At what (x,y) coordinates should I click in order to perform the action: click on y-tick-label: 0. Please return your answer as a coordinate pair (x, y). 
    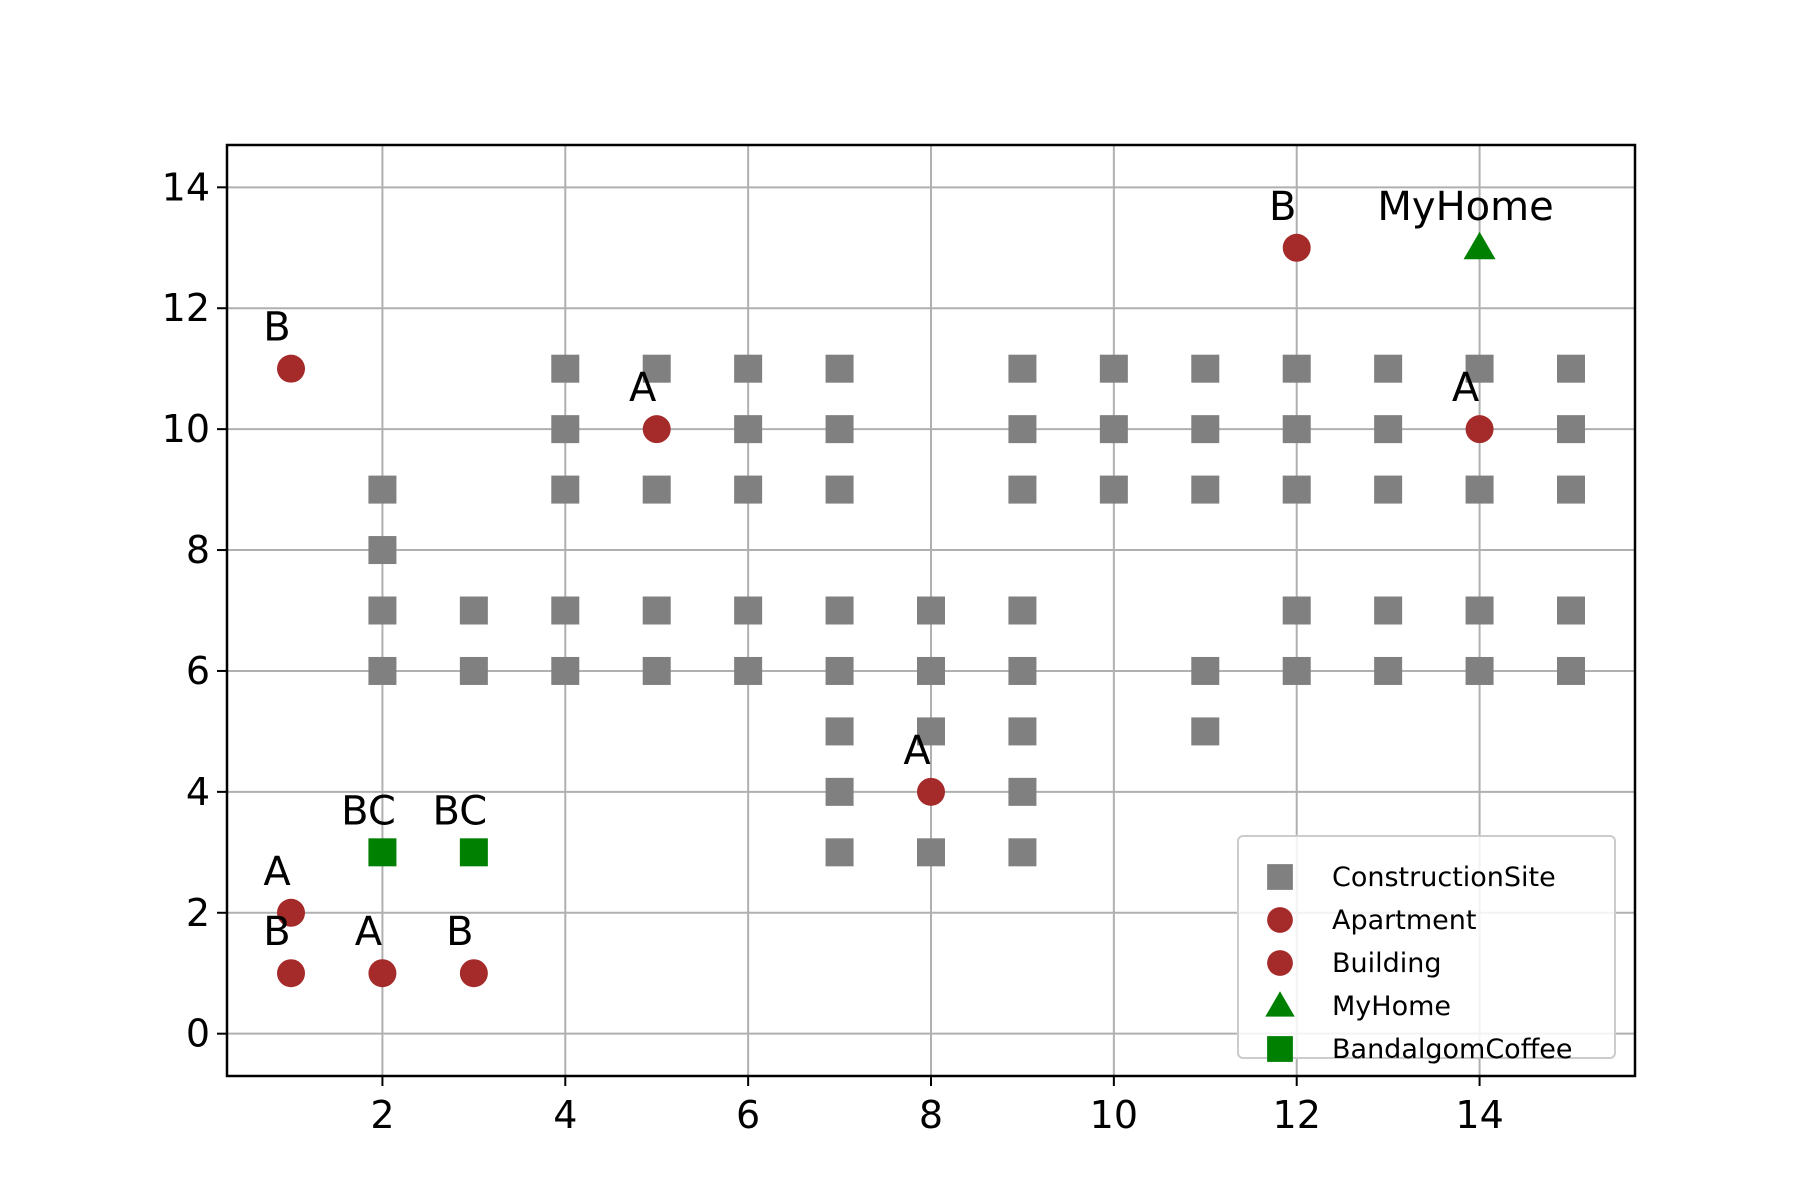
    Looking at the image, I should click on (198, 1034).